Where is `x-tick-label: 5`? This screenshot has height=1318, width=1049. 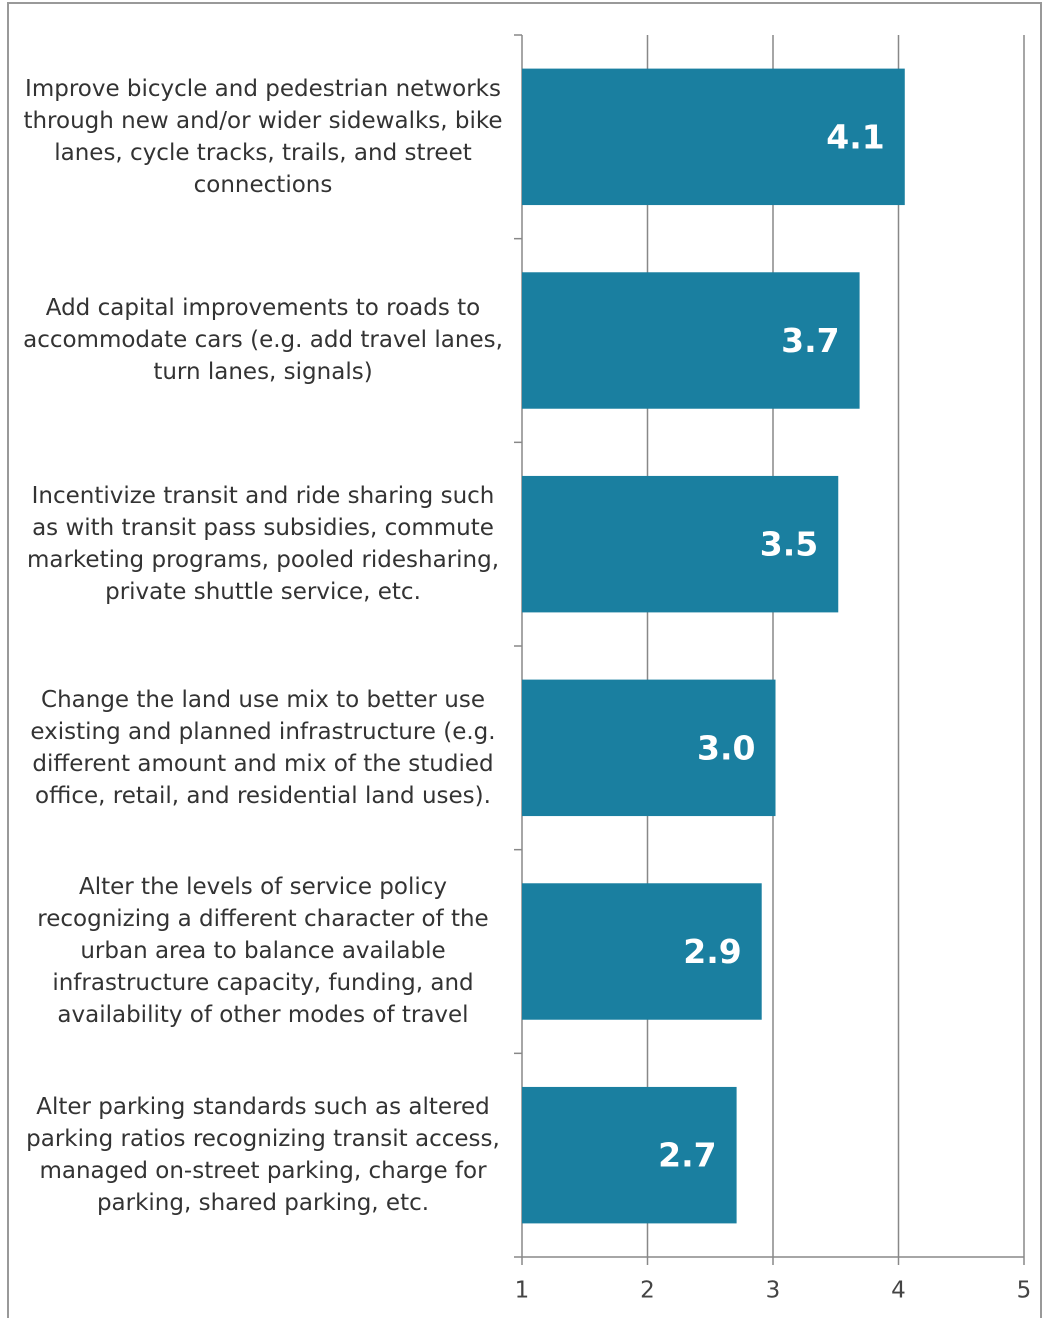 x-tick-label: 5 is located at coordinates (1024, 1291).